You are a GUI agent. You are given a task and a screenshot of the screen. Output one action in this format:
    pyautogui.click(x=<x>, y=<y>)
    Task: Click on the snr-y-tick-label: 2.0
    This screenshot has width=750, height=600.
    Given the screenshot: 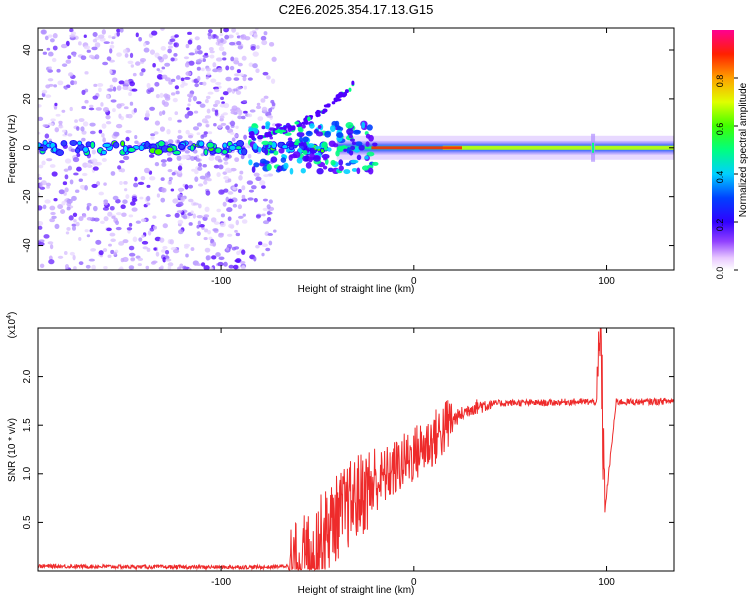 What is the action you would take?
    pyautogui.click(x=27, y=376)
    